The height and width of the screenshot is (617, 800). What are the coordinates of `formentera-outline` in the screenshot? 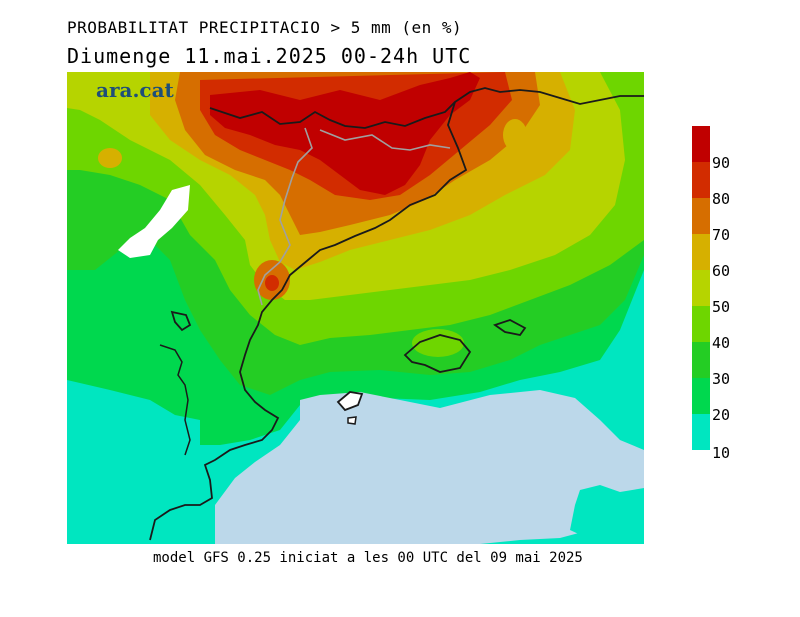 It's located at (352, 420).